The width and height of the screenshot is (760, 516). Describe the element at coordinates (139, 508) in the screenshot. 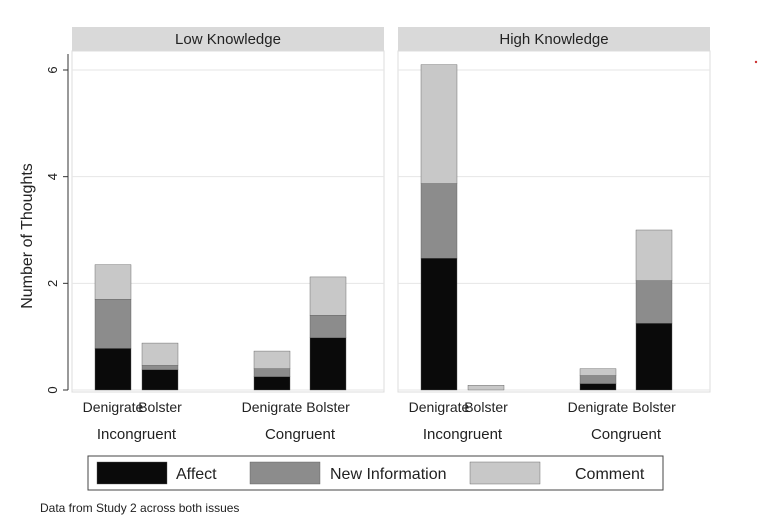

I see `chart-note: Data from Study 2 across both issues` at that location.